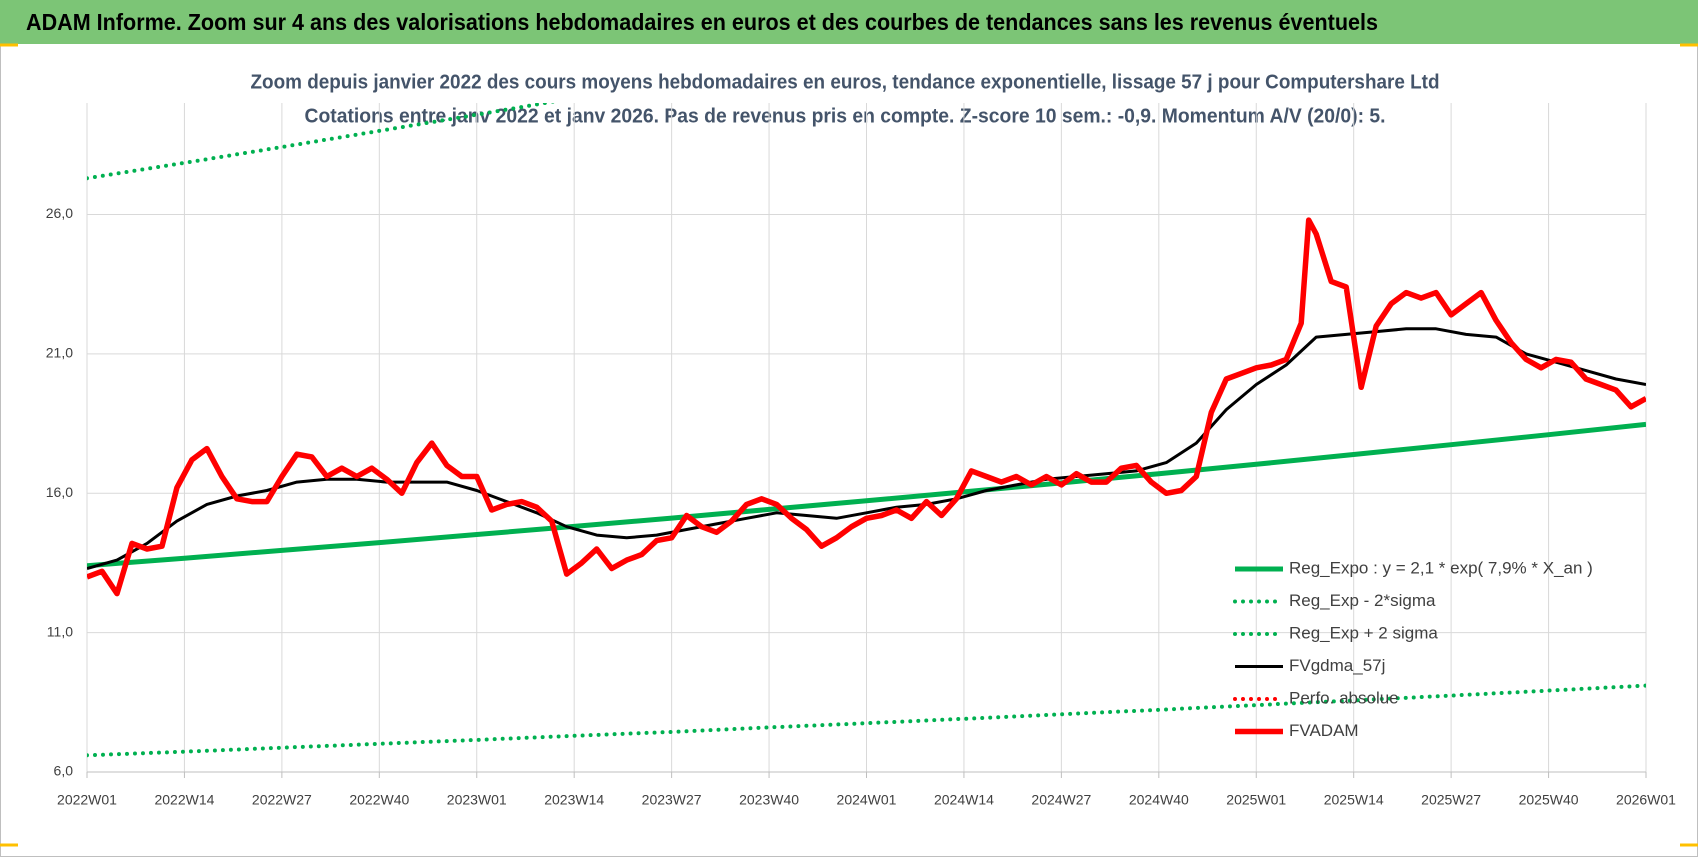  What do you see at coordinates (1344, 697) in the screenshot?
I see `legend-label: Perfo. absolue` at bounding box center [1344, 697].